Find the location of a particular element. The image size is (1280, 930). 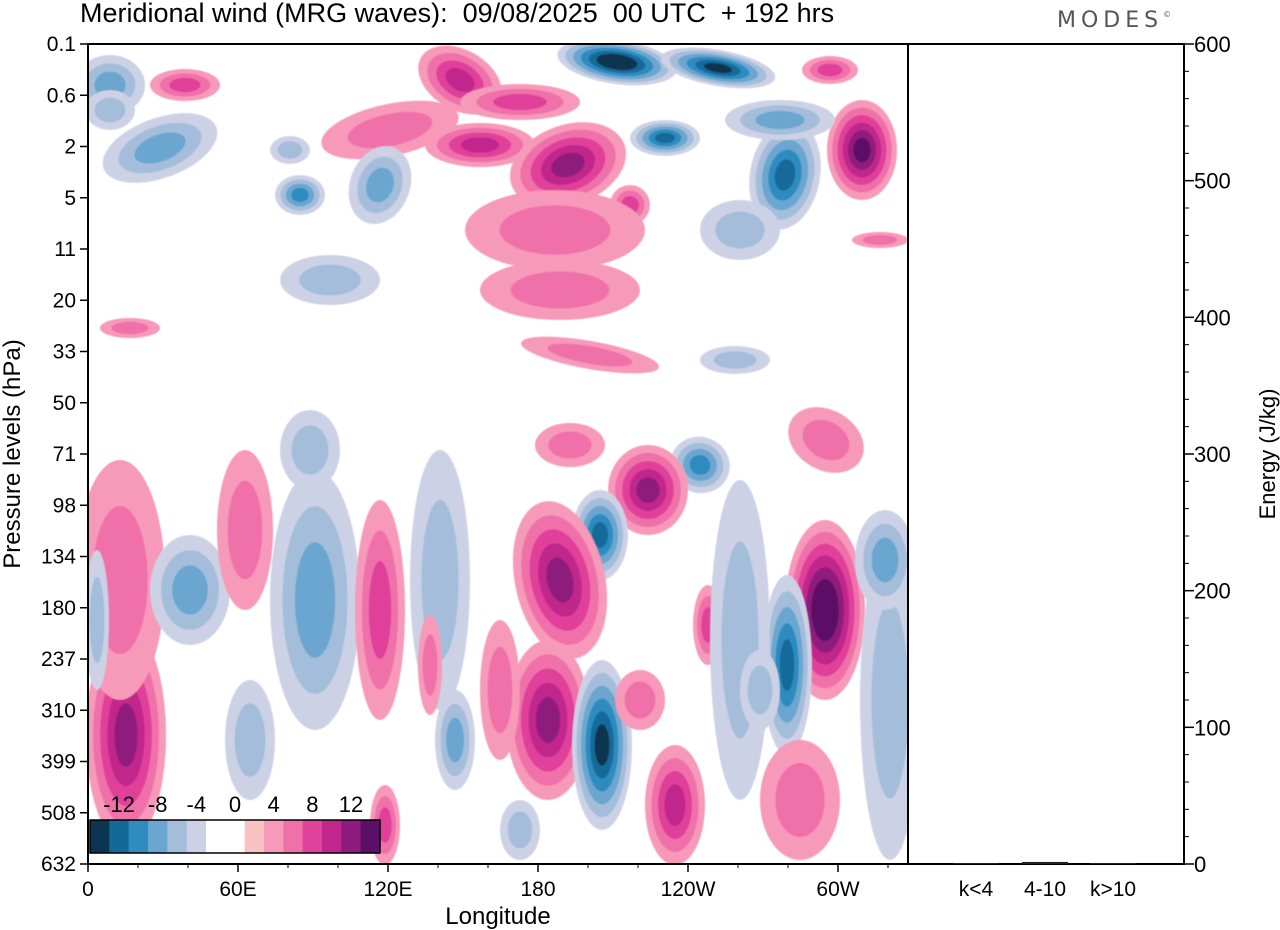

energy-category-label: k<4 is located at coordinates (976, 889).